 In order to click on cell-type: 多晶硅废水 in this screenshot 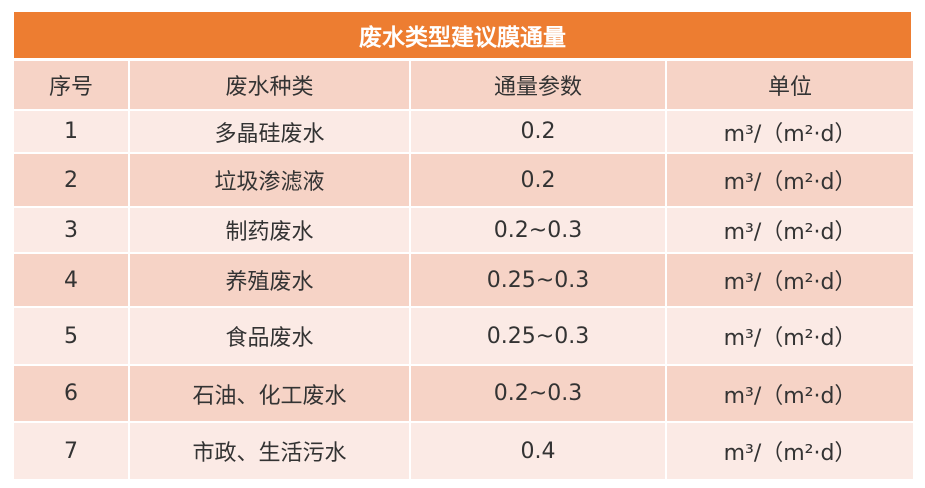, I will do `click(269, 131)`.